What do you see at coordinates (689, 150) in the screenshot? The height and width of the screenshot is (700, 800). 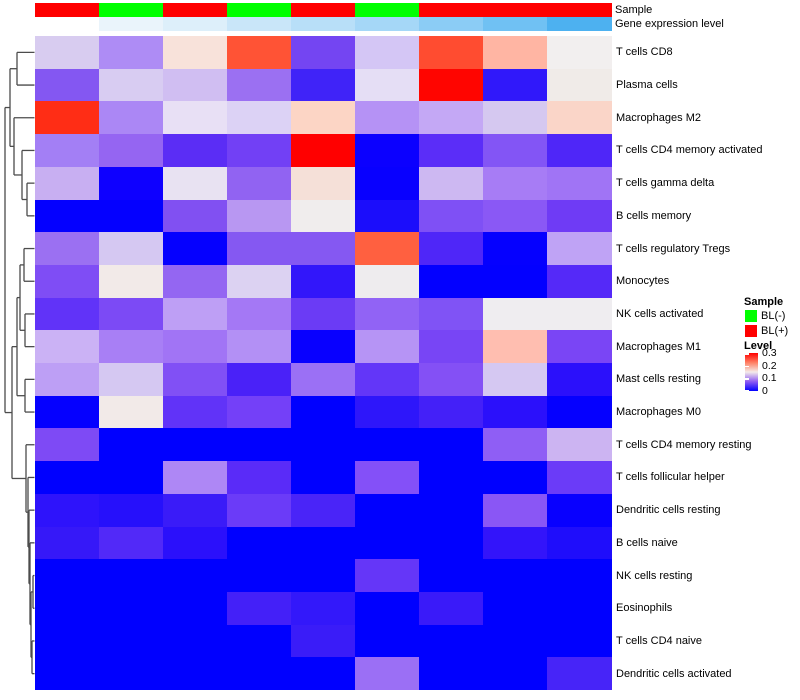 I see `row-label: T cells CD4 memory activated` at bounding box center [689, 150].